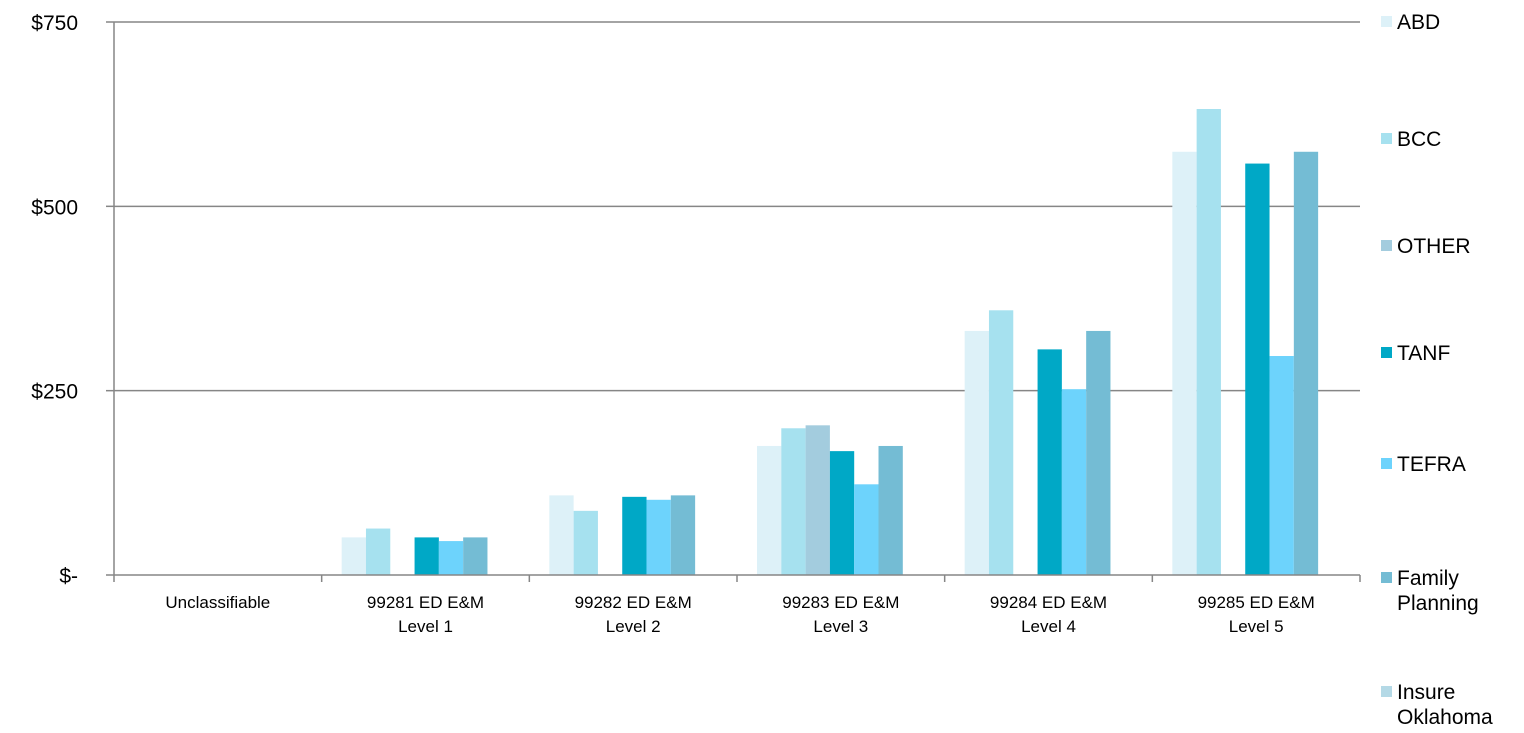 The image size is (1524, 733). I want to click on x-category-label: 99284 ED E&M Level 4, so click(1048, 614).